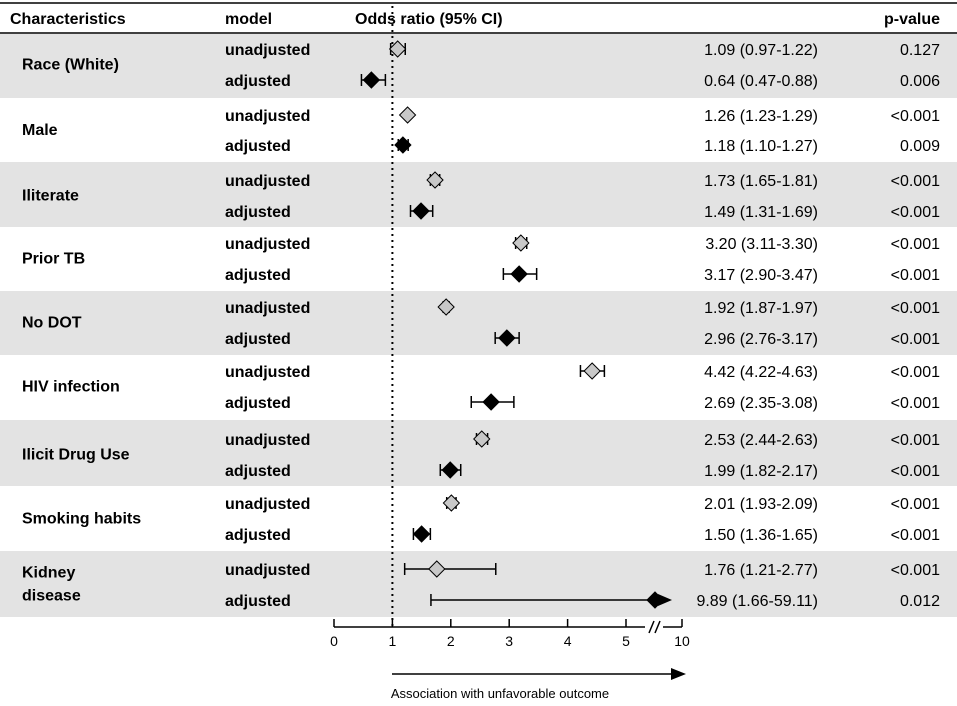  Describe the element at coordinates (40, 130) in the screenshot. I see `characteristic-label: Male` at that location.